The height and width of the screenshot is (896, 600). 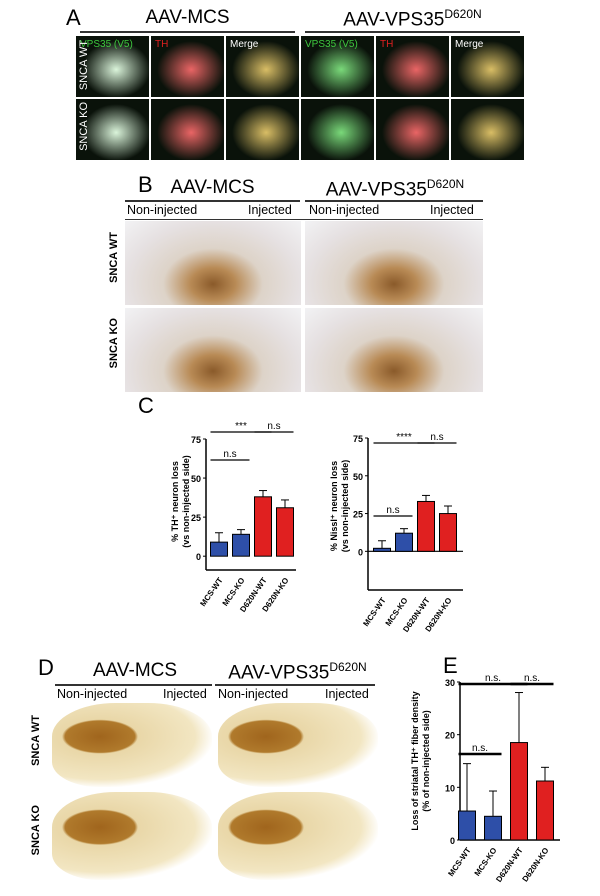 What do you see at coordinates (536, 865) in the screenshot?
I see `x-tick-label: D620N-KO` at bounding box center [536, 865].